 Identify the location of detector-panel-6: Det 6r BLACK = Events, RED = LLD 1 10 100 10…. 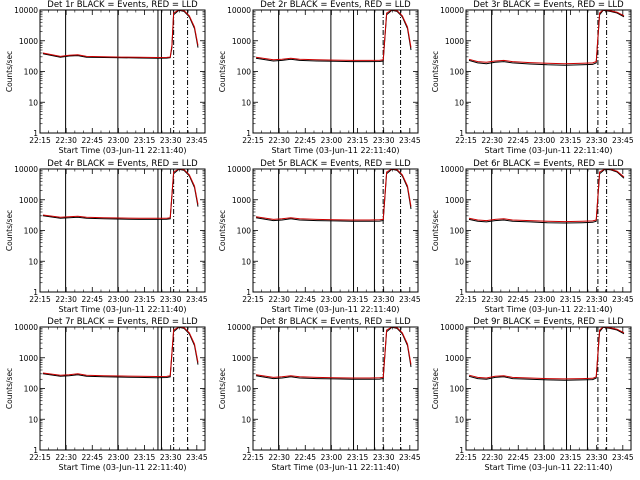
(532, 236).